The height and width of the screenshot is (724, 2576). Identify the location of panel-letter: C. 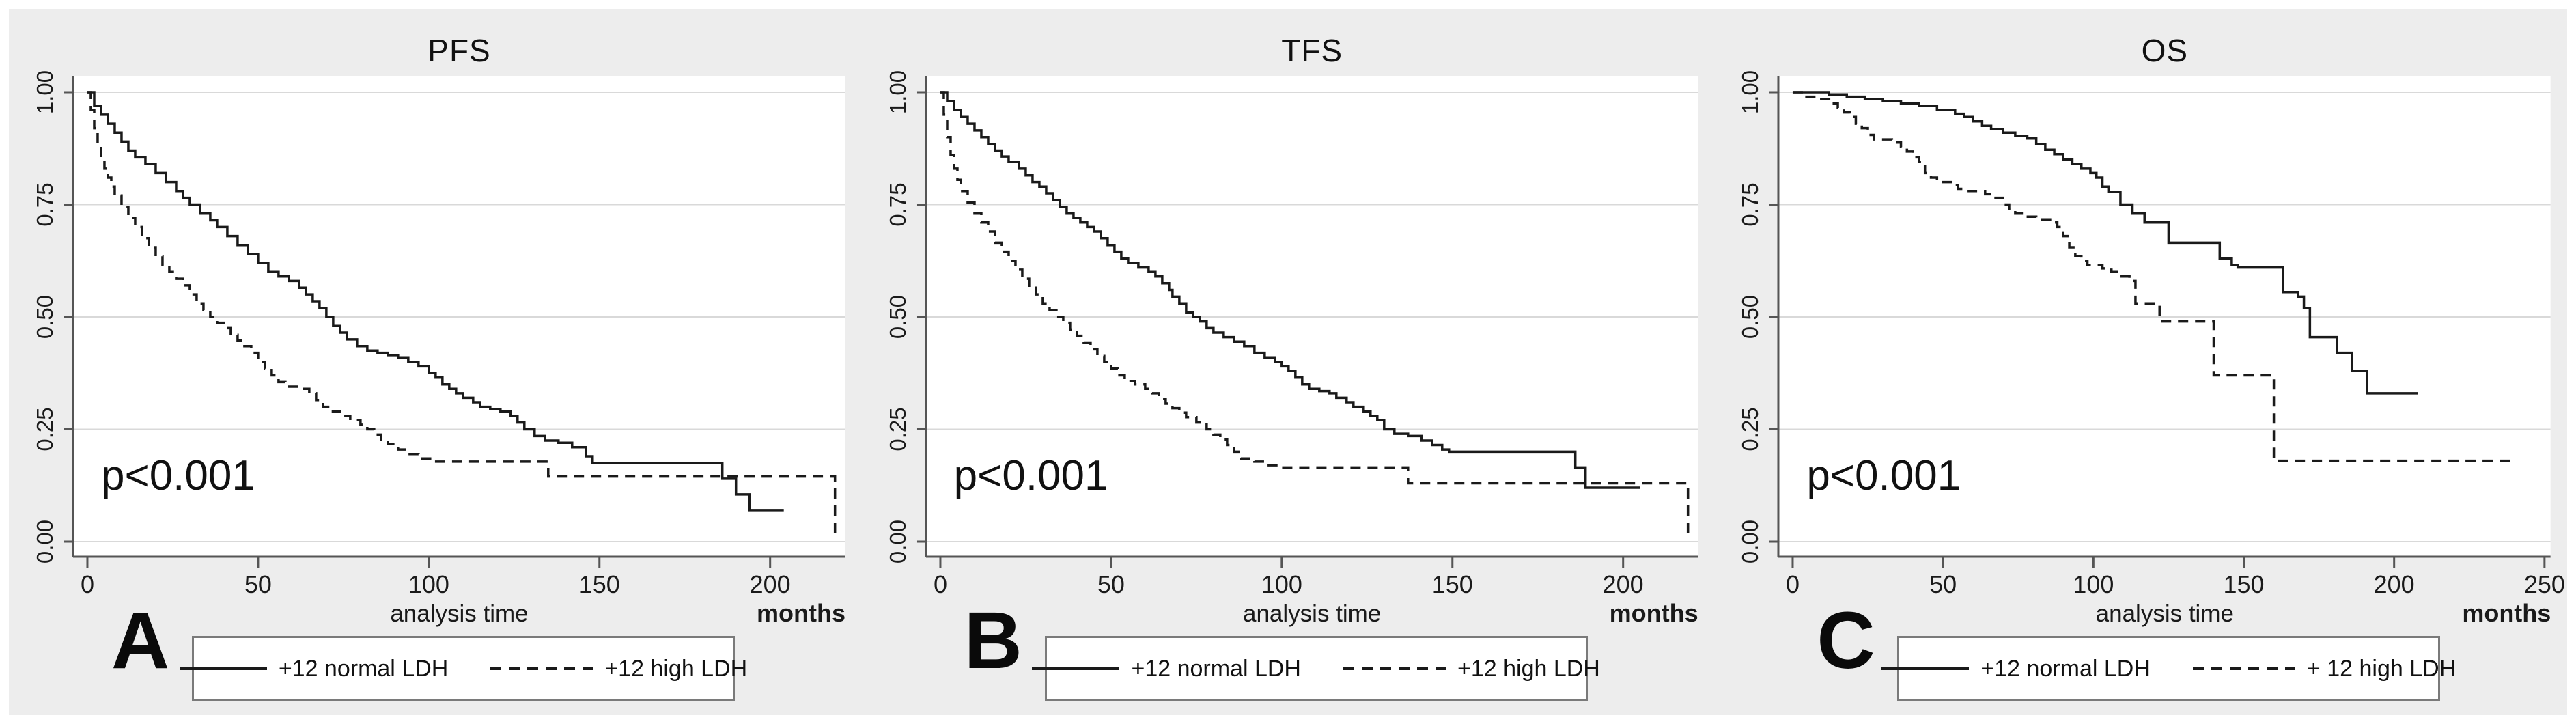
(1846, 641).